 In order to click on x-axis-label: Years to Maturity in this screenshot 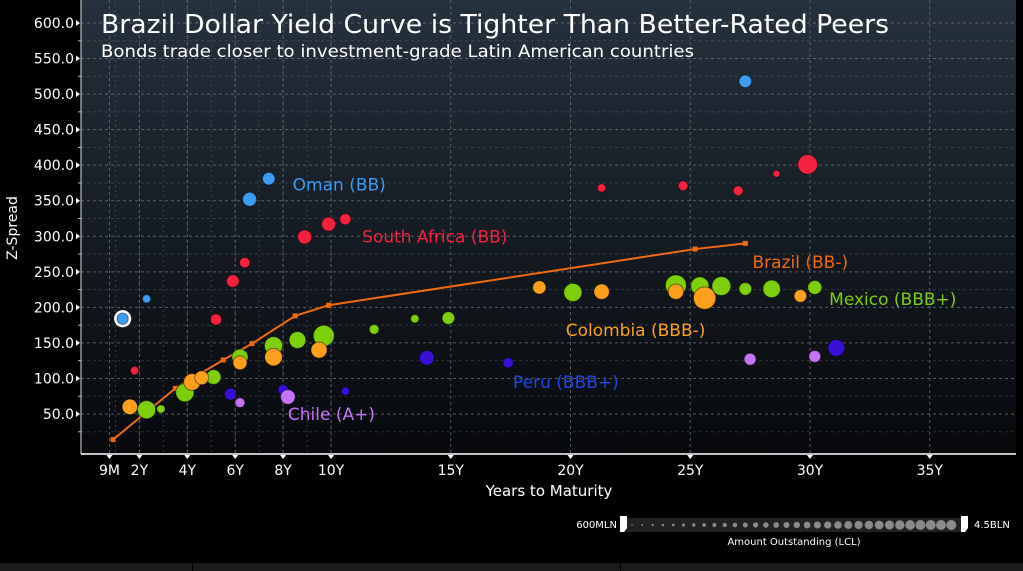, I will do `click(549, 491)`.